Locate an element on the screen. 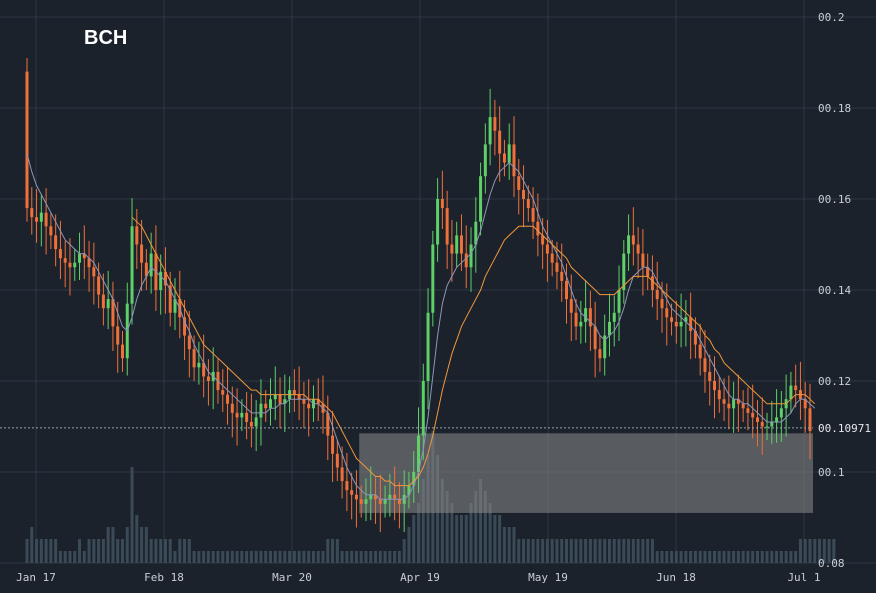  x-tick-label: Mar 20 is located at coordinates (292, 577).